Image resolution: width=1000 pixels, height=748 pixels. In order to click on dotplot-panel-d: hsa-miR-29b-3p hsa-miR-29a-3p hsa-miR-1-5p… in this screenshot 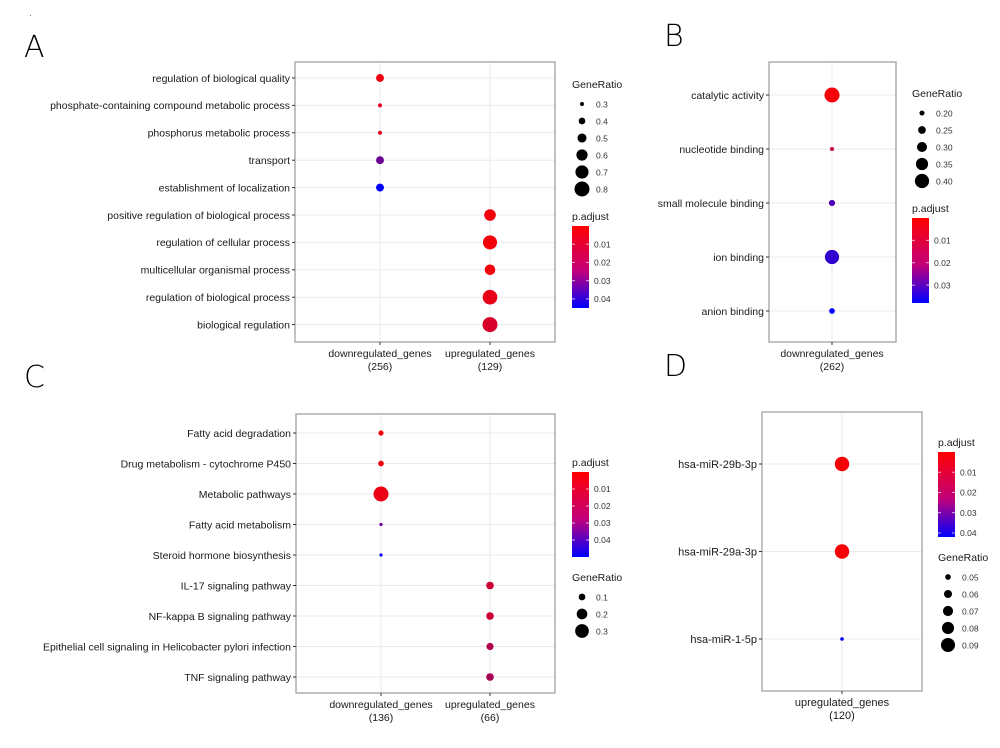, I will do `click(833, 566)`.